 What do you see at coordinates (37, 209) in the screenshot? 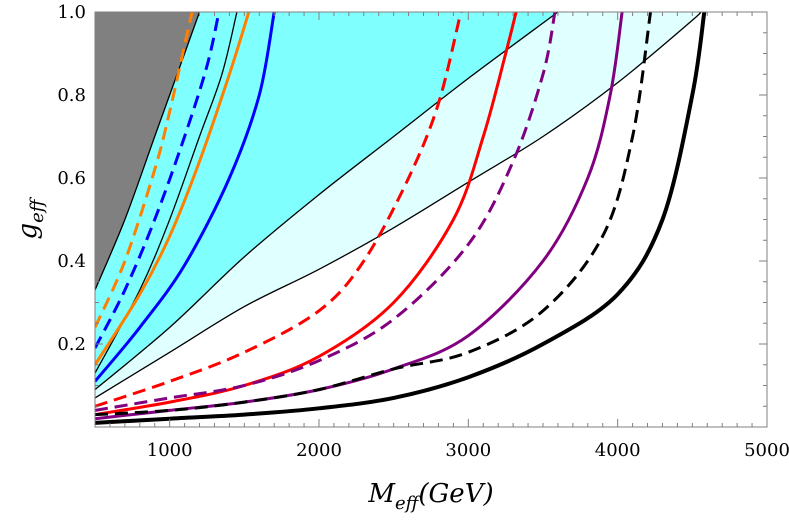
I see `y-axis-title-subscript: eff` at bounding box center [37, 209].